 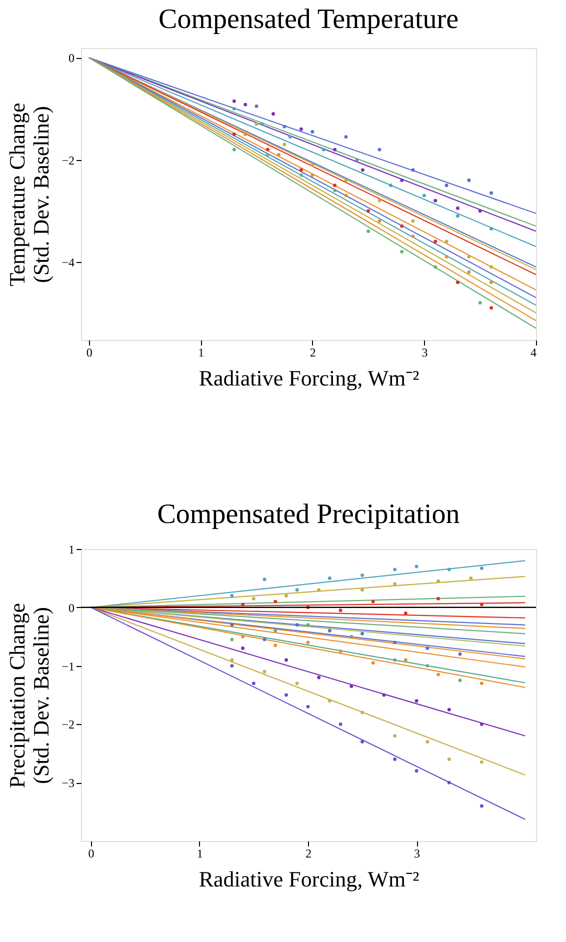 What do you see at coordinates (533, 353) in the screenshot?
I see `x-tick-label: 4` at bounding box center [533, 353].